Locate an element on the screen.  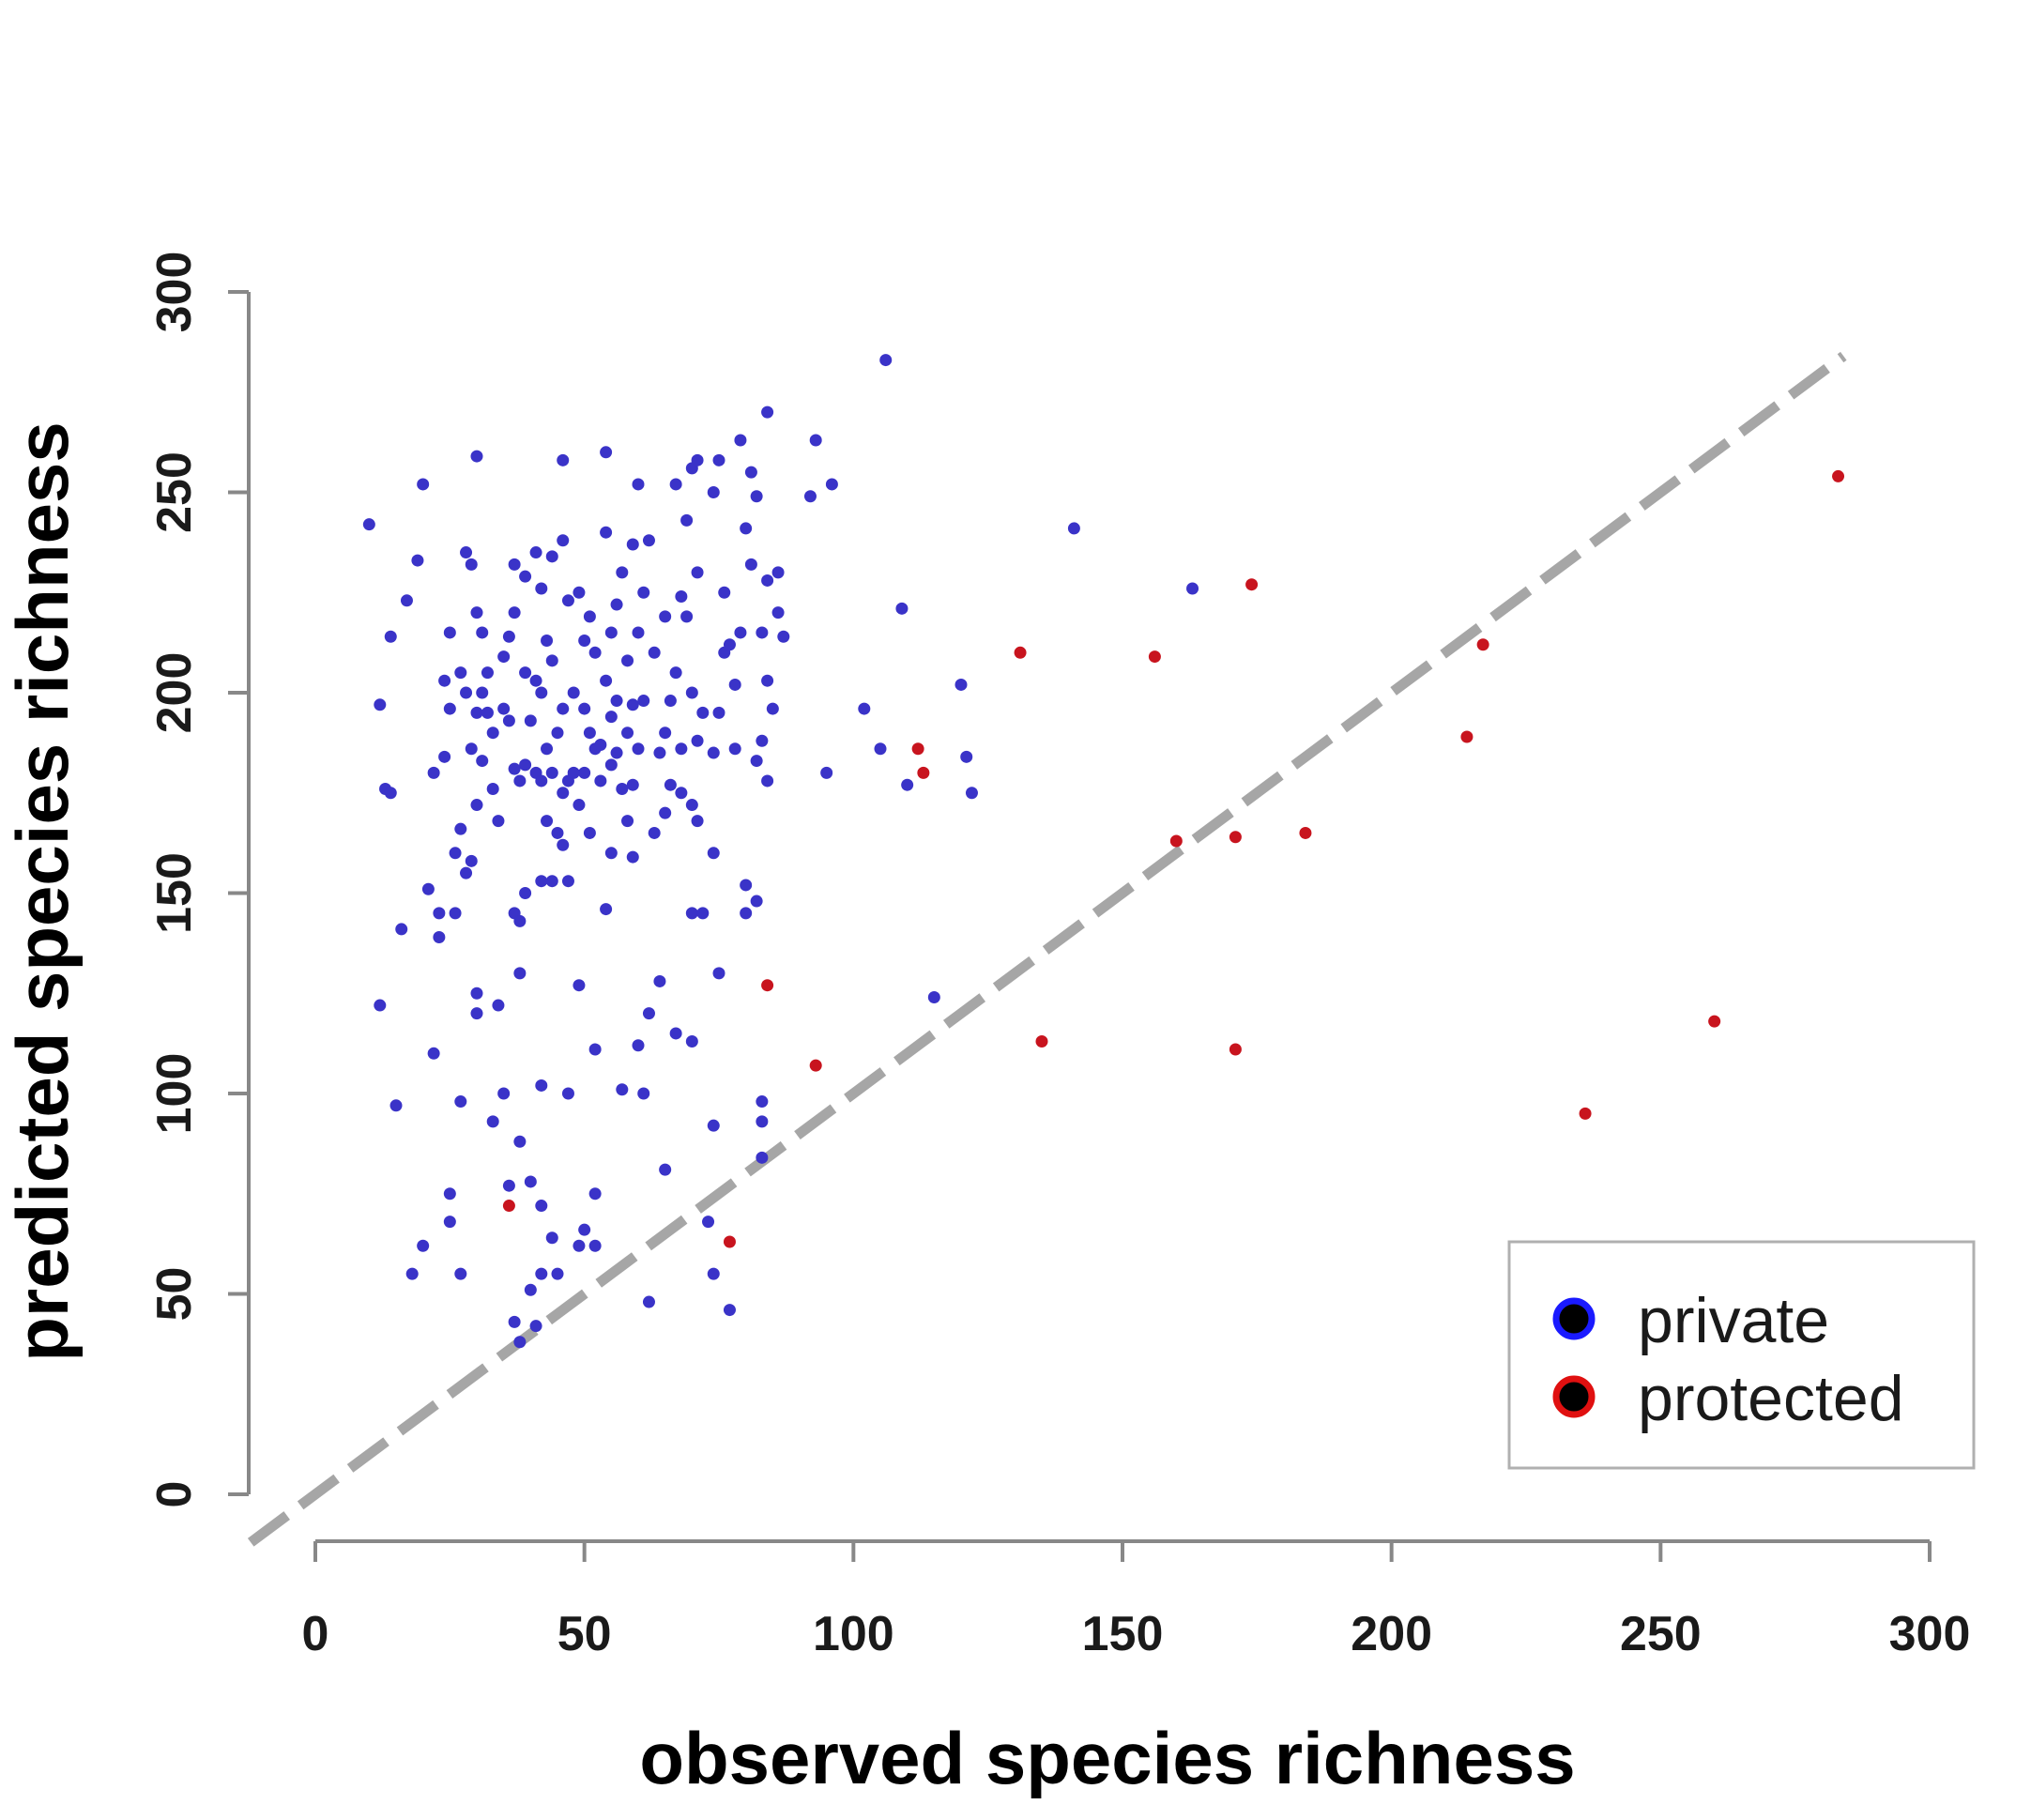
legend: private protected is located at coordinates (1741, 1355).